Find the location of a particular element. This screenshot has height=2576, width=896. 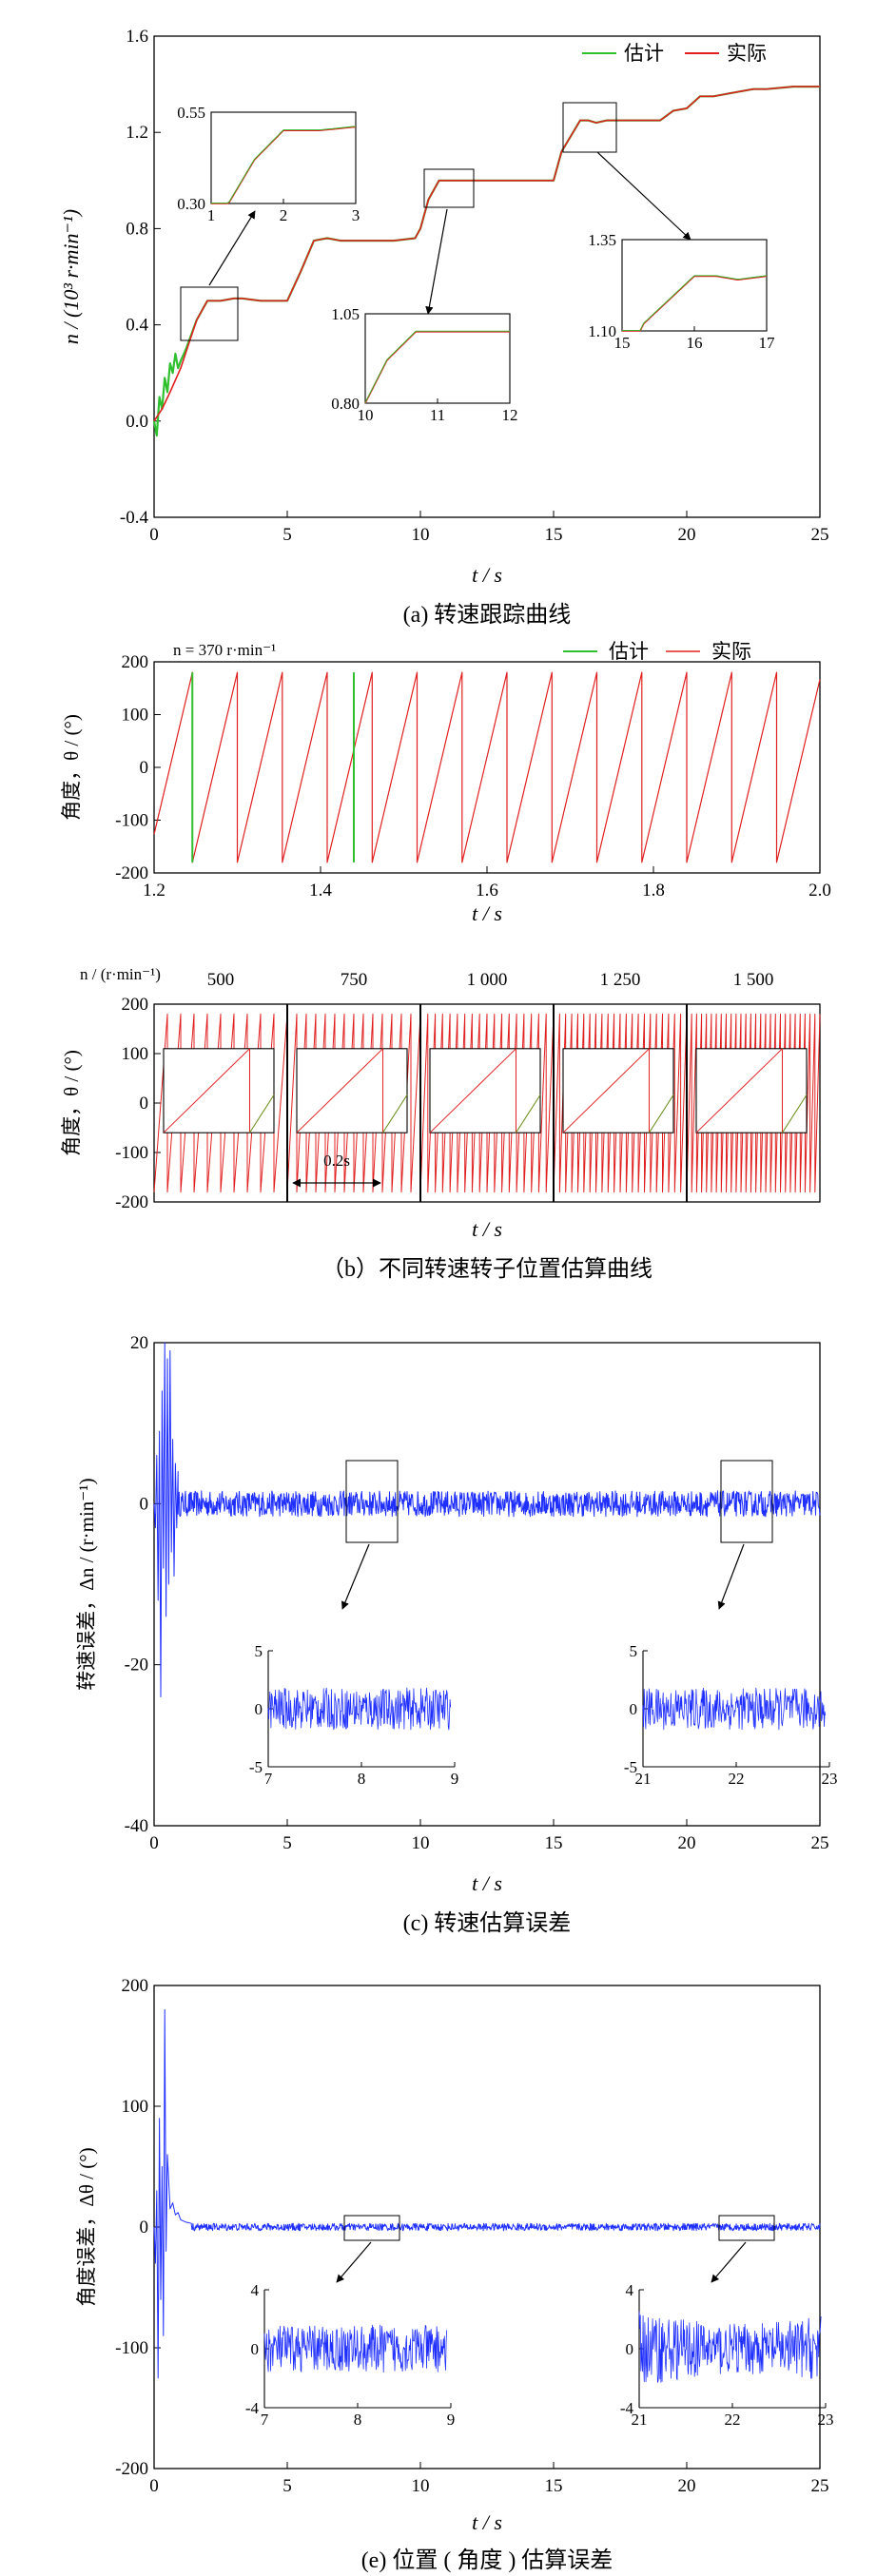

panel-c-y-tick-label: -20 is located at coordinates (136, 1665).